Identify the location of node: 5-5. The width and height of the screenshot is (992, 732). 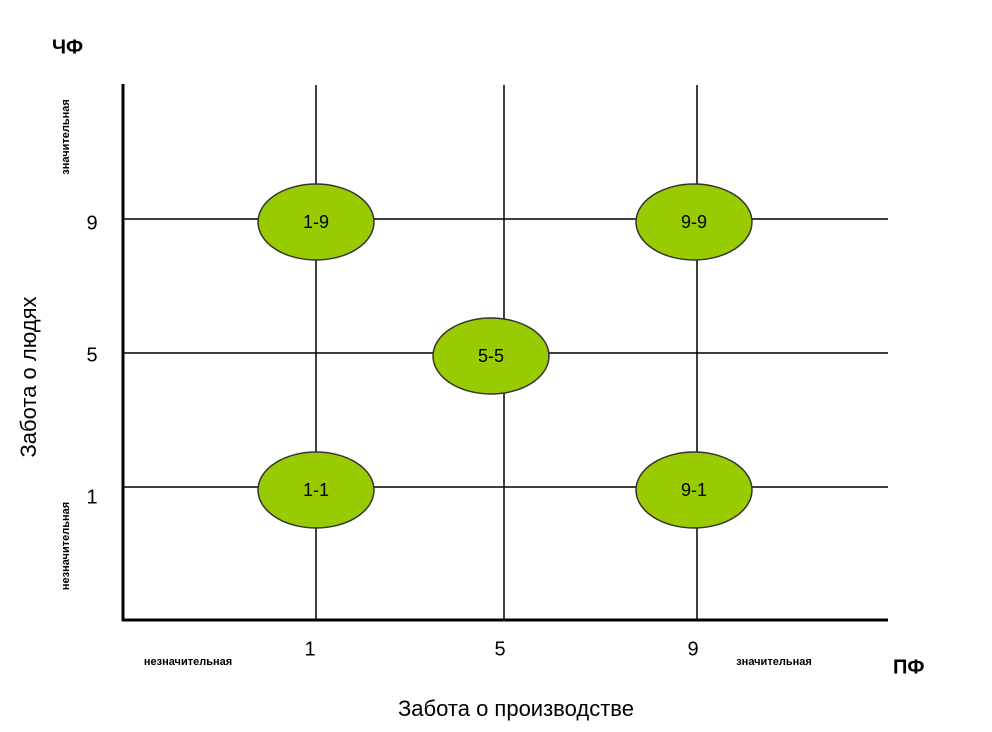
(491, 356).